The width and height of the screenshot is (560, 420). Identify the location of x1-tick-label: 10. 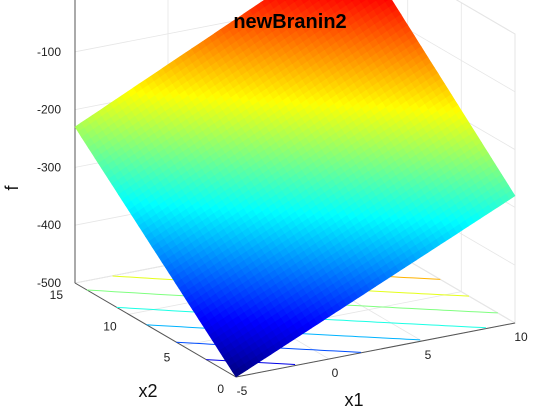
(521, 337).